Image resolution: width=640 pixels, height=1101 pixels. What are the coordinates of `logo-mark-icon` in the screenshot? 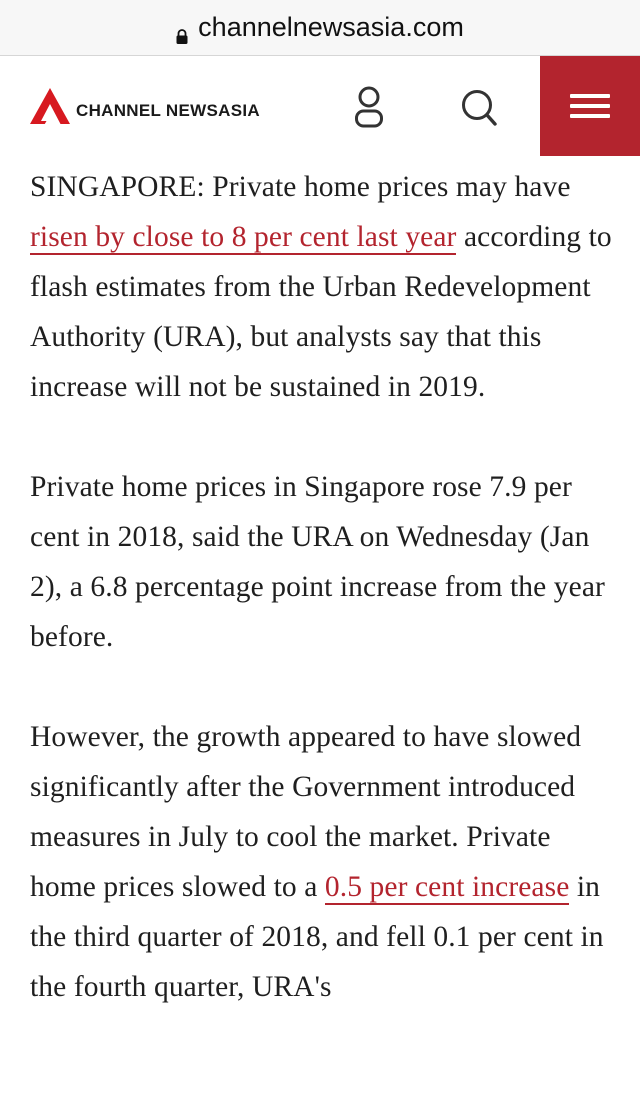 It's located at (50, 106).